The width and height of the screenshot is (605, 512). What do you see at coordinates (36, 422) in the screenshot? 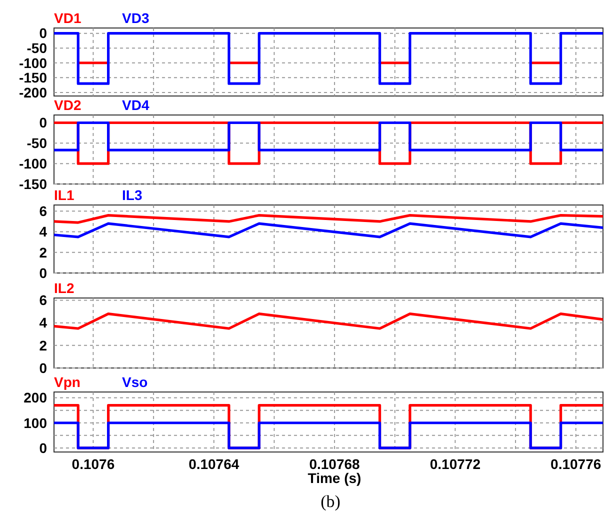
I see `y-tick-label: 100` at bounding box center [36, 422].